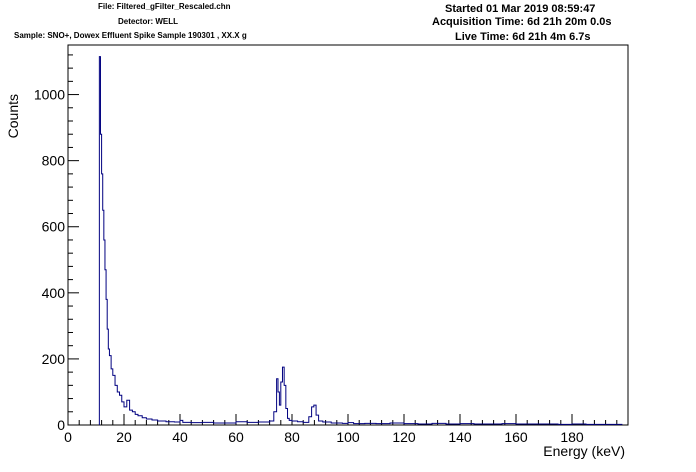  What do you see at coordinates (404, 437) in the screenshot?
I see `x-tick-label: 120` at bounding box center [404, 437].